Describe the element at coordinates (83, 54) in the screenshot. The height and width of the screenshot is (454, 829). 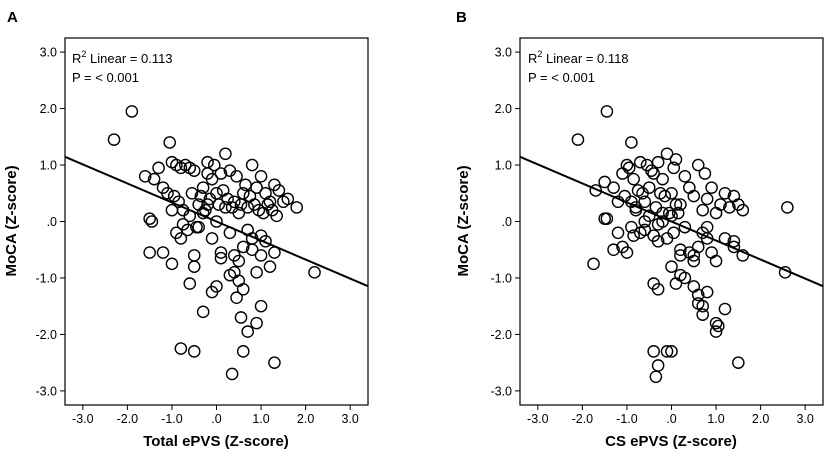
I see `r2-sup-a: 2` at that location.